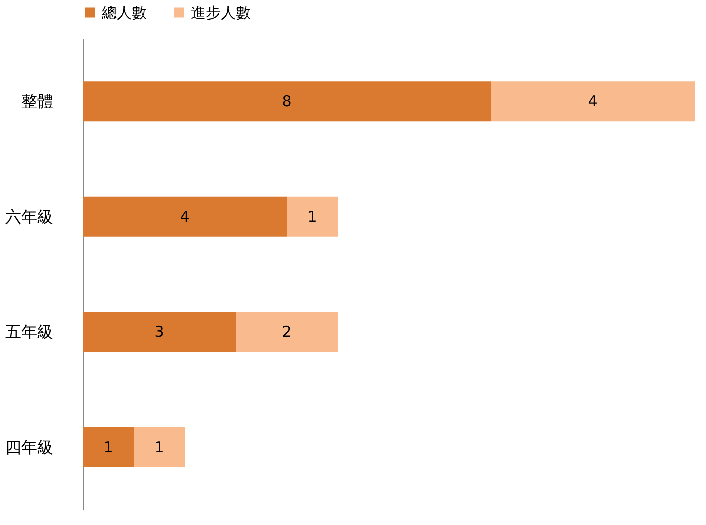  I want to click on legend-label: 進步人數, so click(221, 13).